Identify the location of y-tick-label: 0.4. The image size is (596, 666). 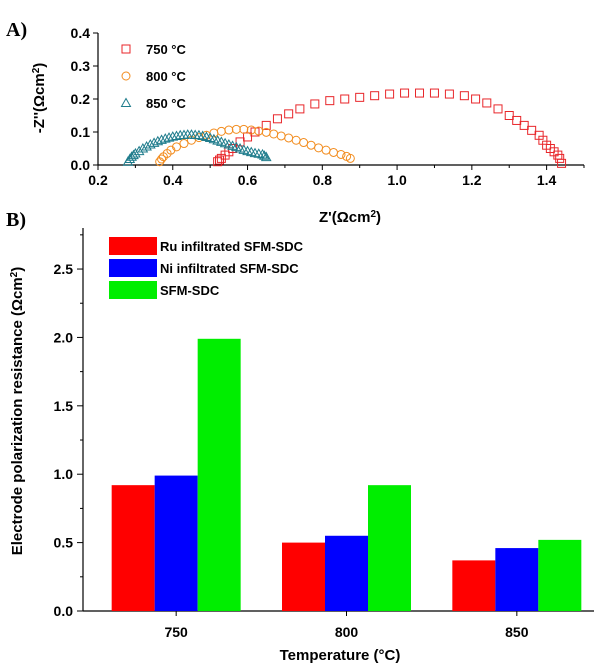
(81, 33).